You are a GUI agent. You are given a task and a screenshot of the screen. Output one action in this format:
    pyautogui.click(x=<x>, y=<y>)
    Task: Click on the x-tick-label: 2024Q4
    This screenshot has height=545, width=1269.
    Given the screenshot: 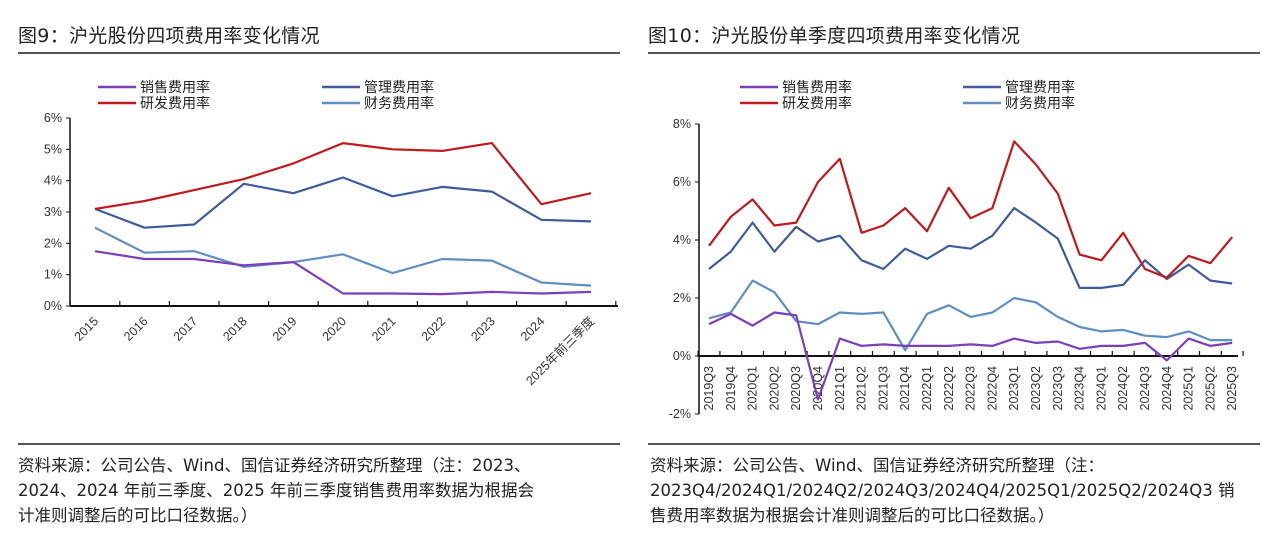 What is the action you would take?
    pyautogui.click(x=1167, y=388)
    